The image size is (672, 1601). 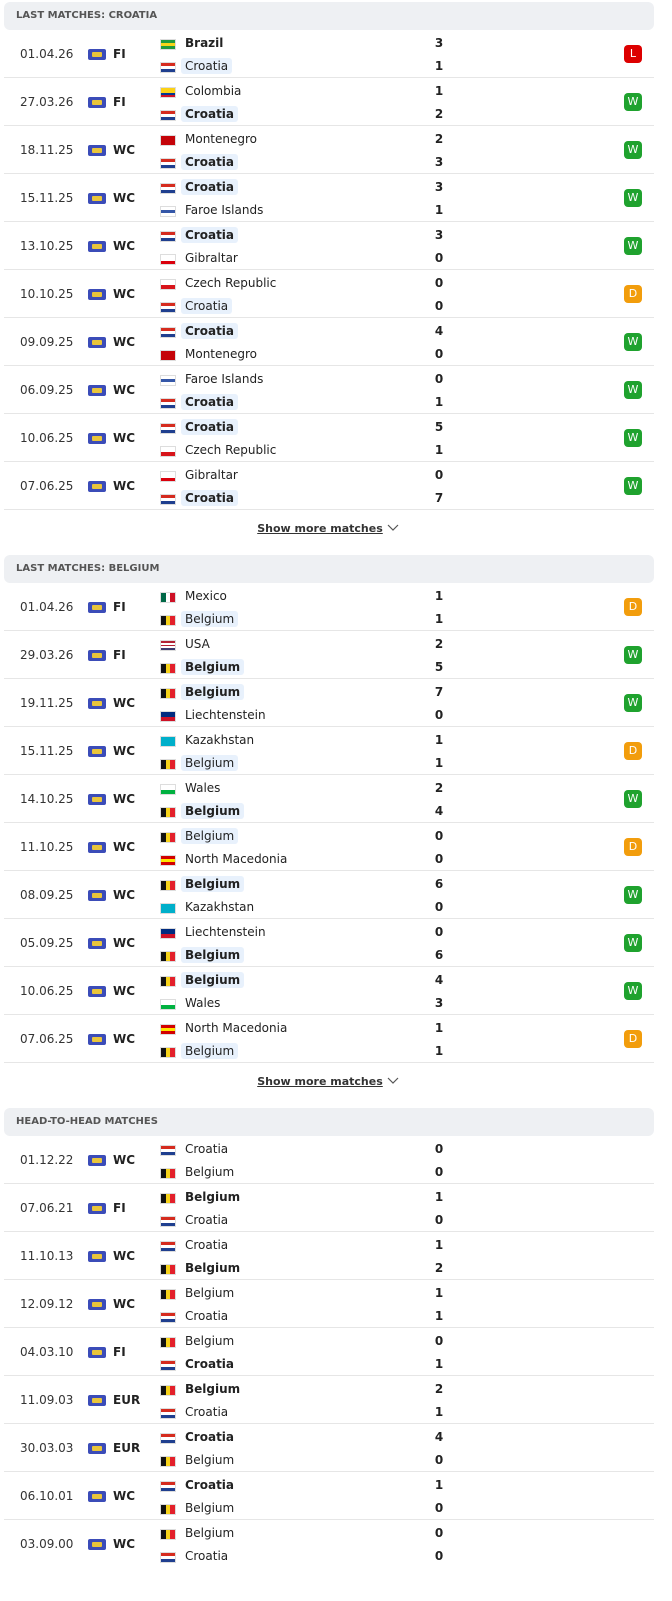 I want to click on team-name: Faroe Islands, so click(x=224, y=379).